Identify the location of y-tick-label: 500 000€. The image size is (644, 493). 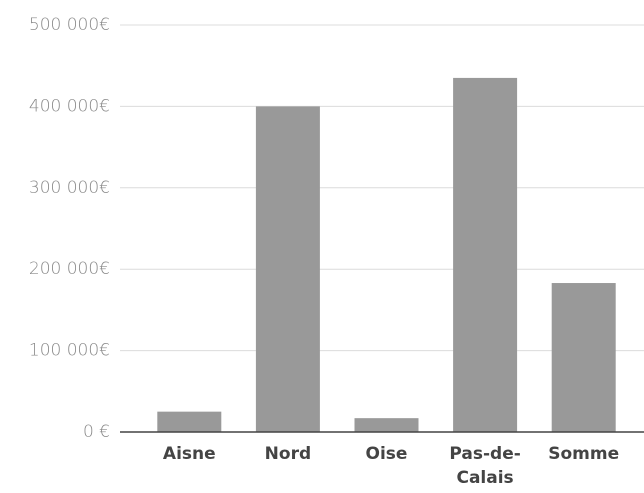
(69, 25).